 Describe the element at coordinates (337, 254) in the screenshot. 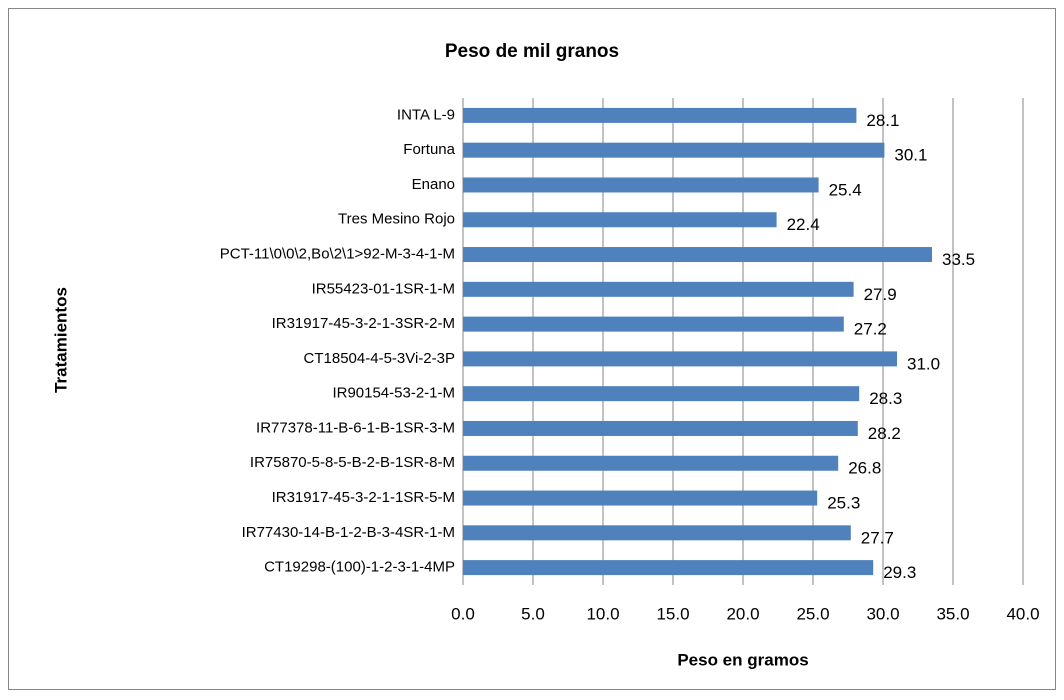

I see `y-tick-label: PCT-11\0\0\2,Bo\2\1>92-M-3-4-1-M` at that location.